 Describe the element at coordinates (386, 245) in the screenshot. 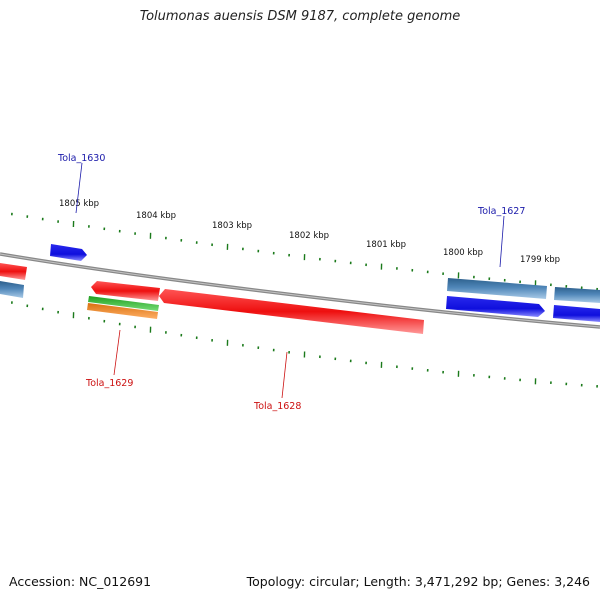

I see `scale-label-1801: 1801 kbp` at that location.